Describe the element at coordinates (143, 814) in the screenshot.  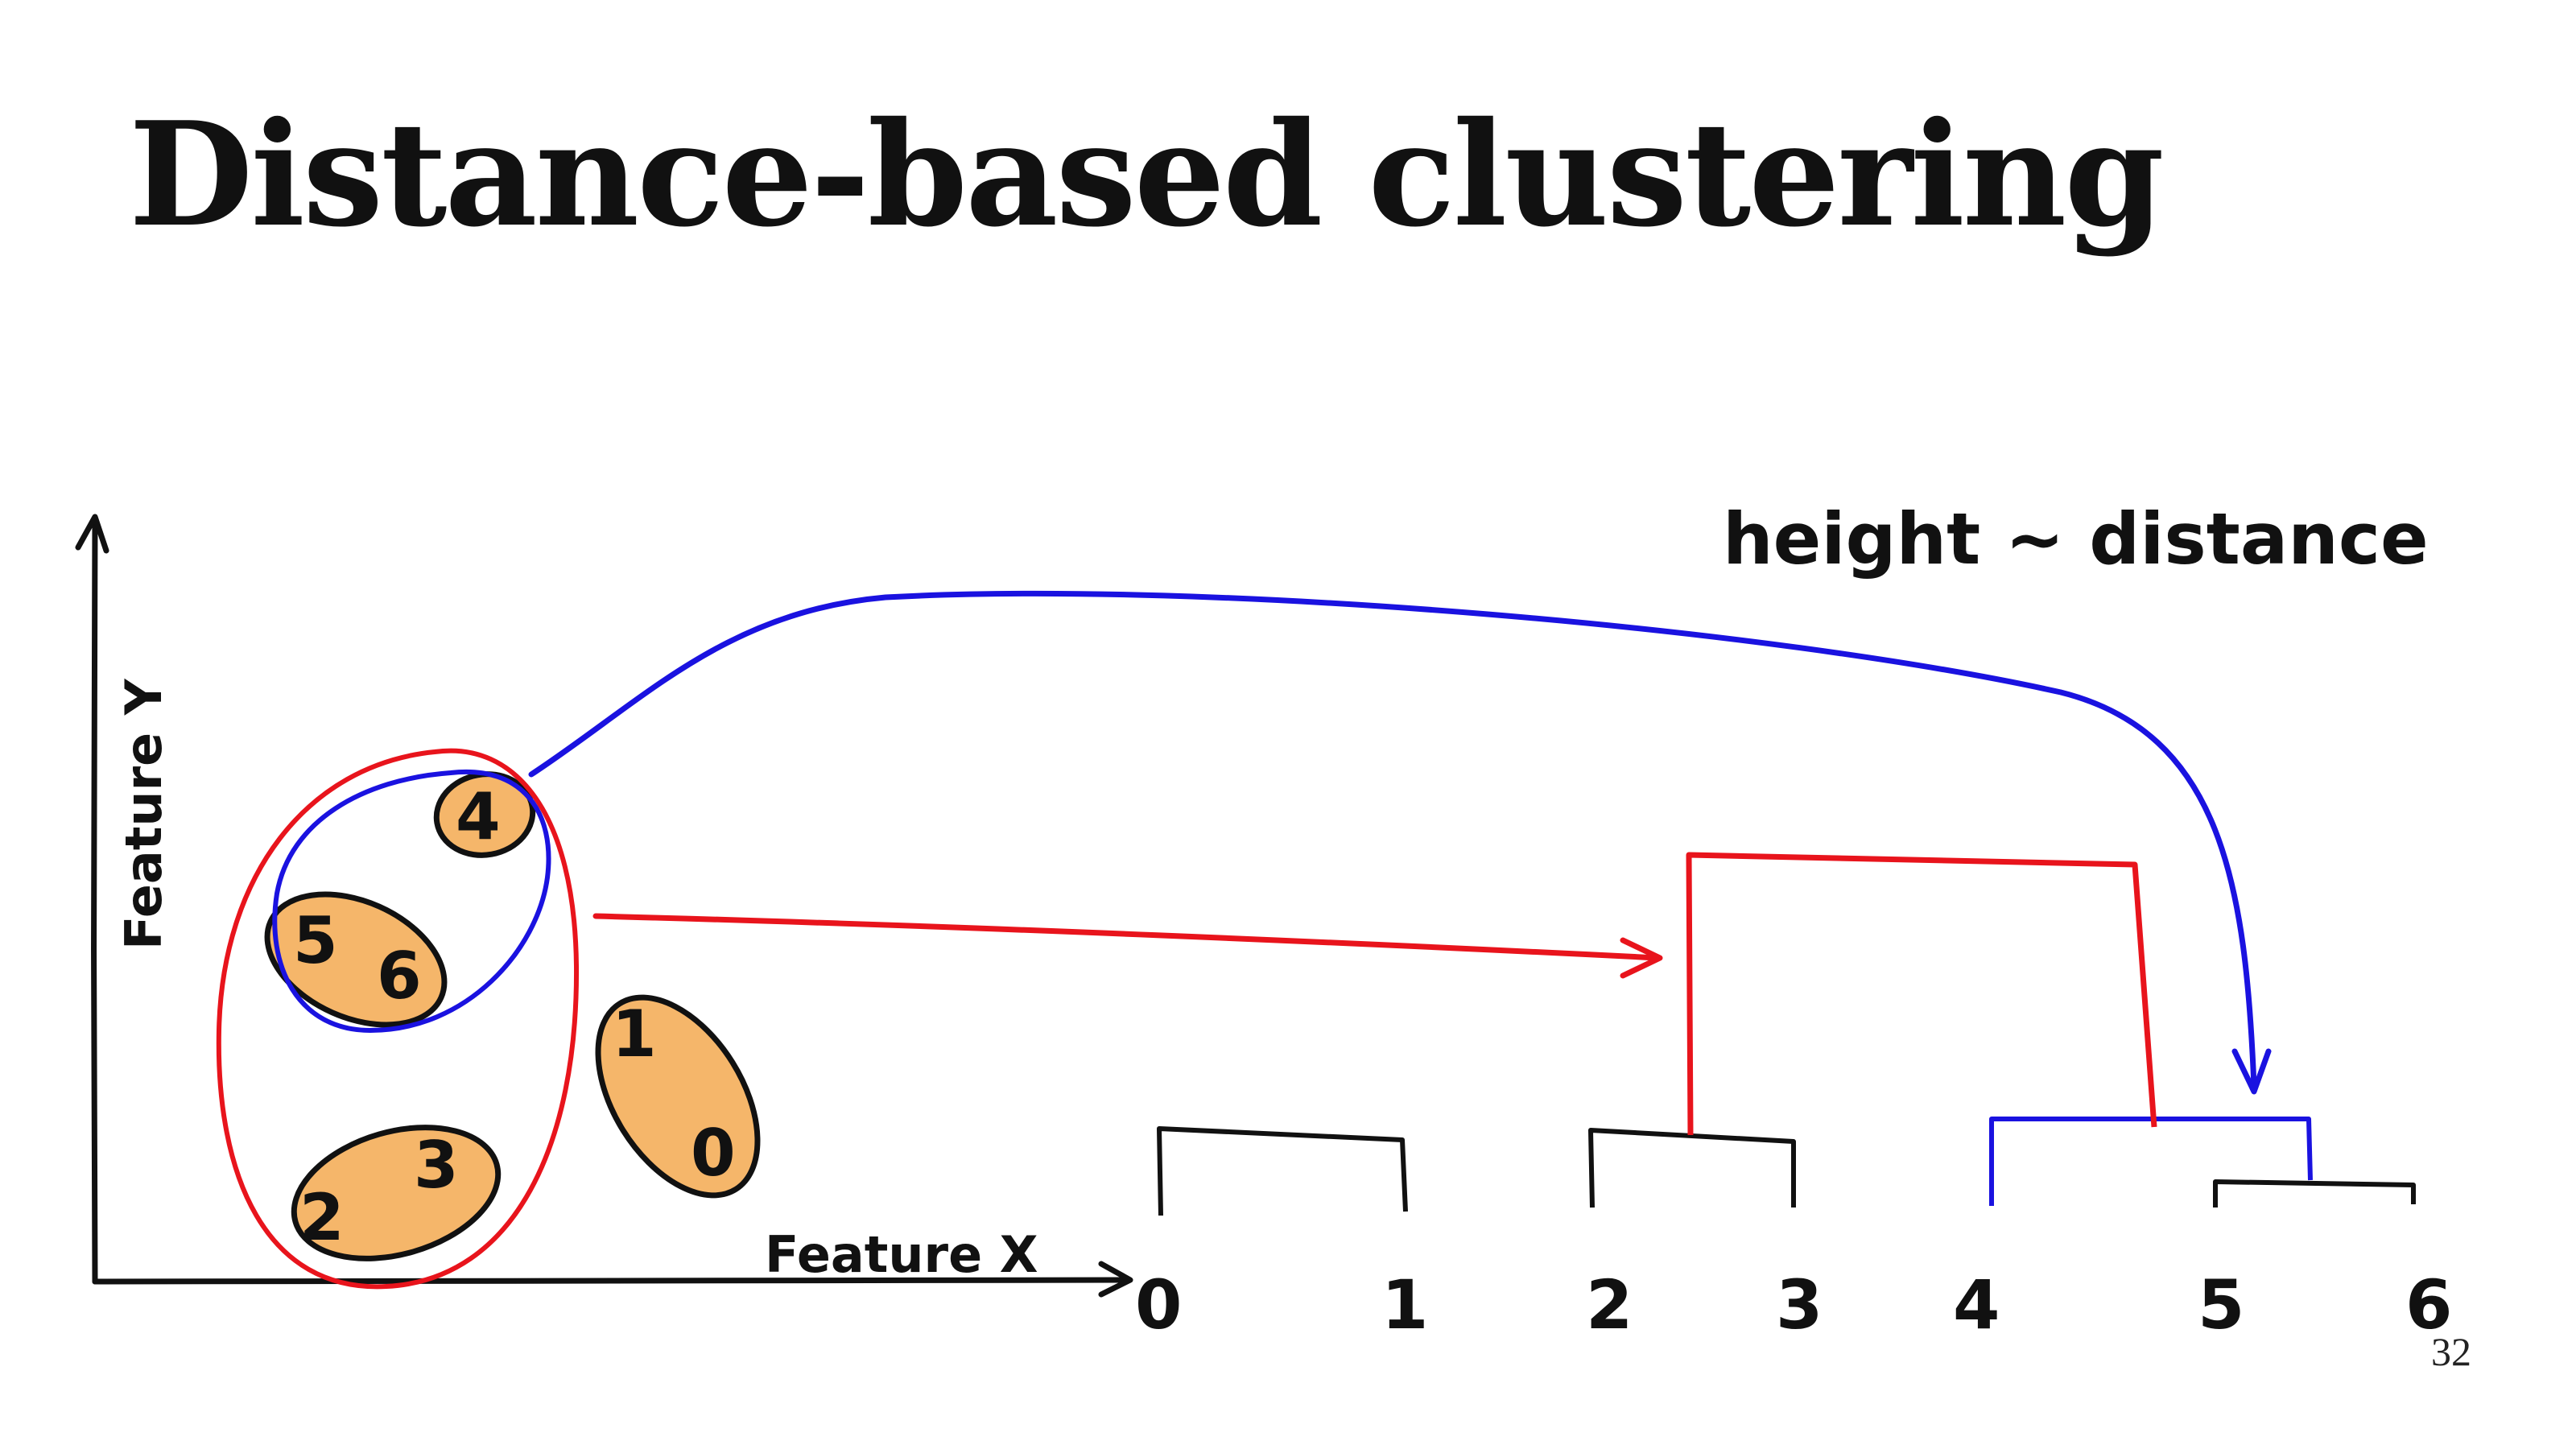
I see `y-axis-label-text: Feature Y` at that location.